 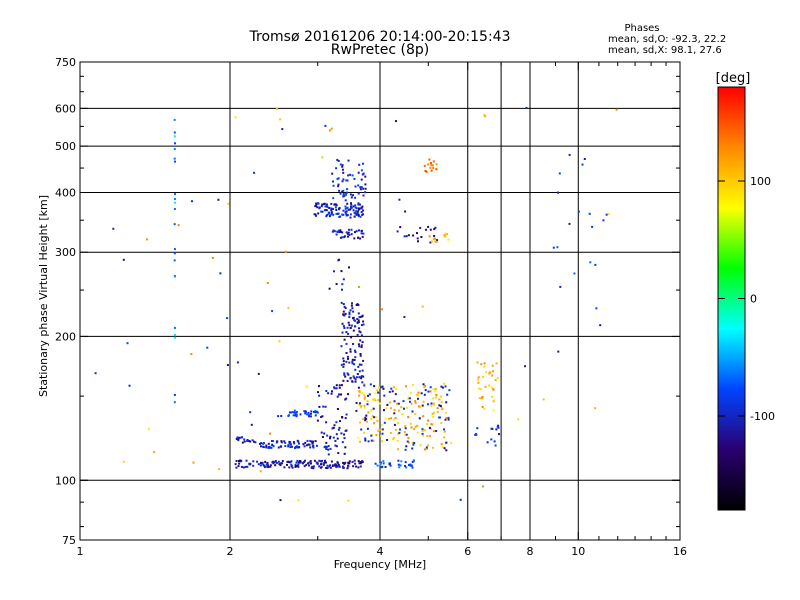 I want to click on y-tick-label: 500, so click(x=65, y=146).